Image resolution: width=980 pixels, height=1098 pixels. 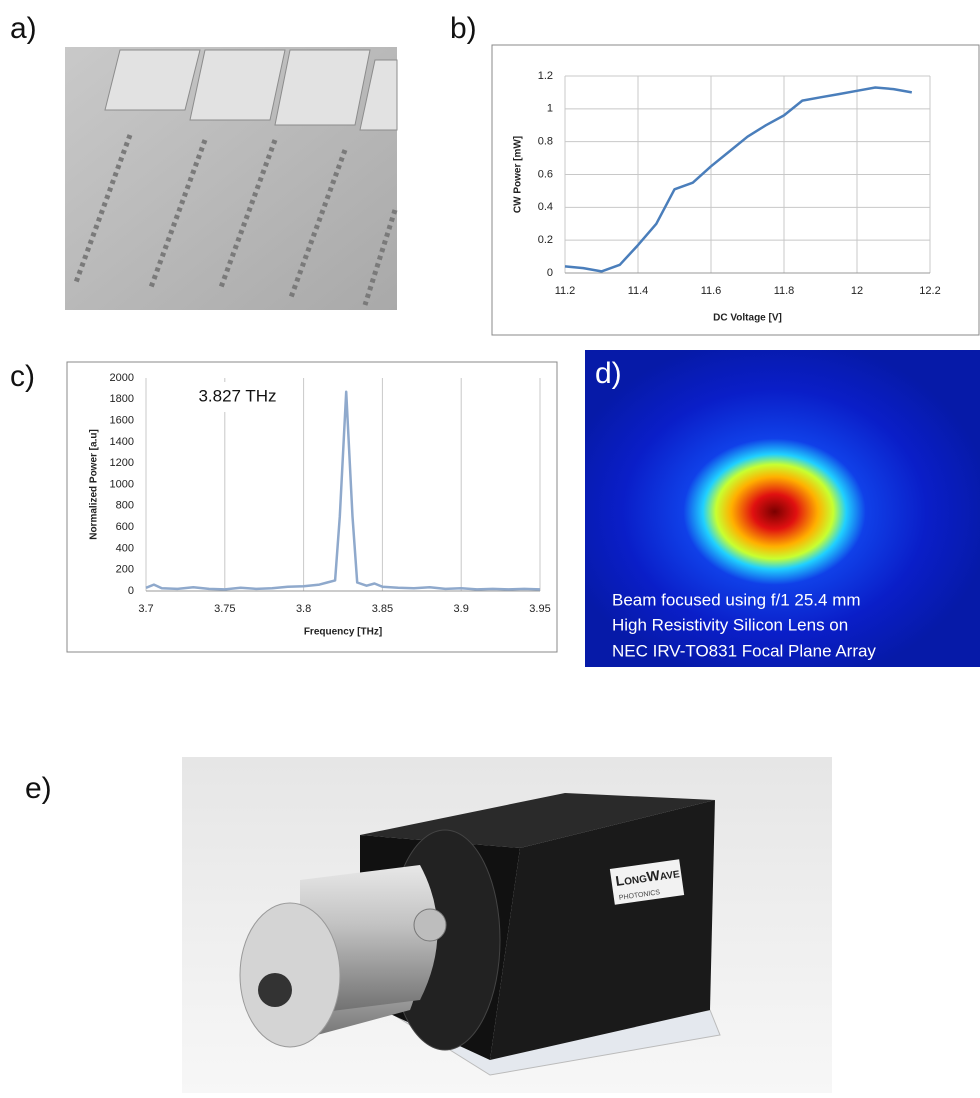 I want to click on y-tick-label: 1400, so click(x=122, y=442).